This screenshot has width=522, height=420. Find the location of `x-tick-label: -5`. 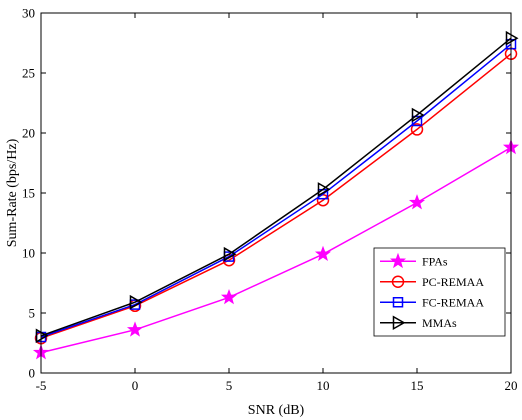

x-tick-label: -5 is located at coordinates (41, 385).